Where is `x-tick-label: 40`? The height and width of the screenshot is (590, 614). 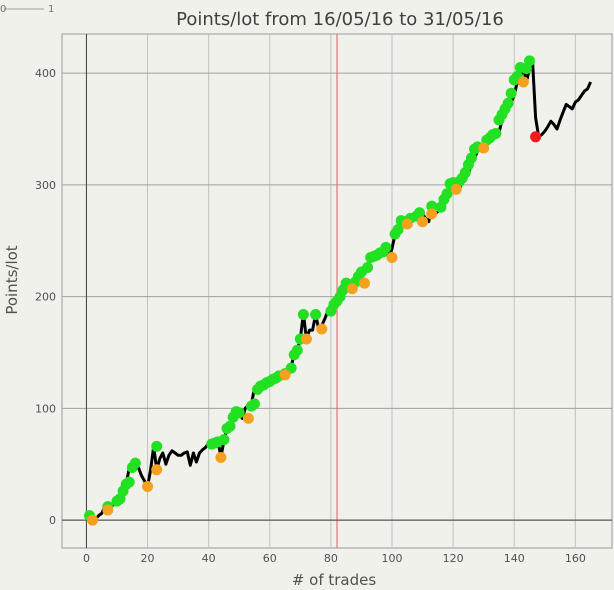 x-tick-label: 40 is located at coordinates (209, 558).